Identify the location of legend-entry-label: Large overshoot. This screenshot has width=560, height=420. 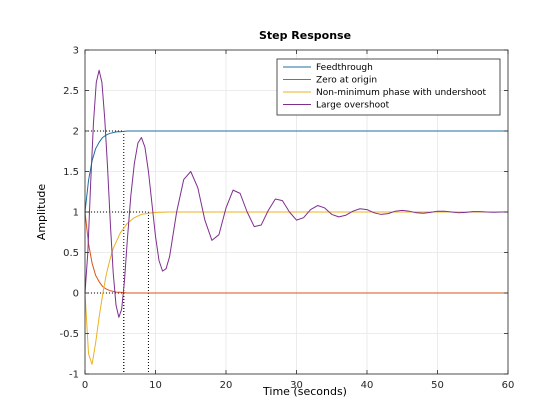
(353, 106).